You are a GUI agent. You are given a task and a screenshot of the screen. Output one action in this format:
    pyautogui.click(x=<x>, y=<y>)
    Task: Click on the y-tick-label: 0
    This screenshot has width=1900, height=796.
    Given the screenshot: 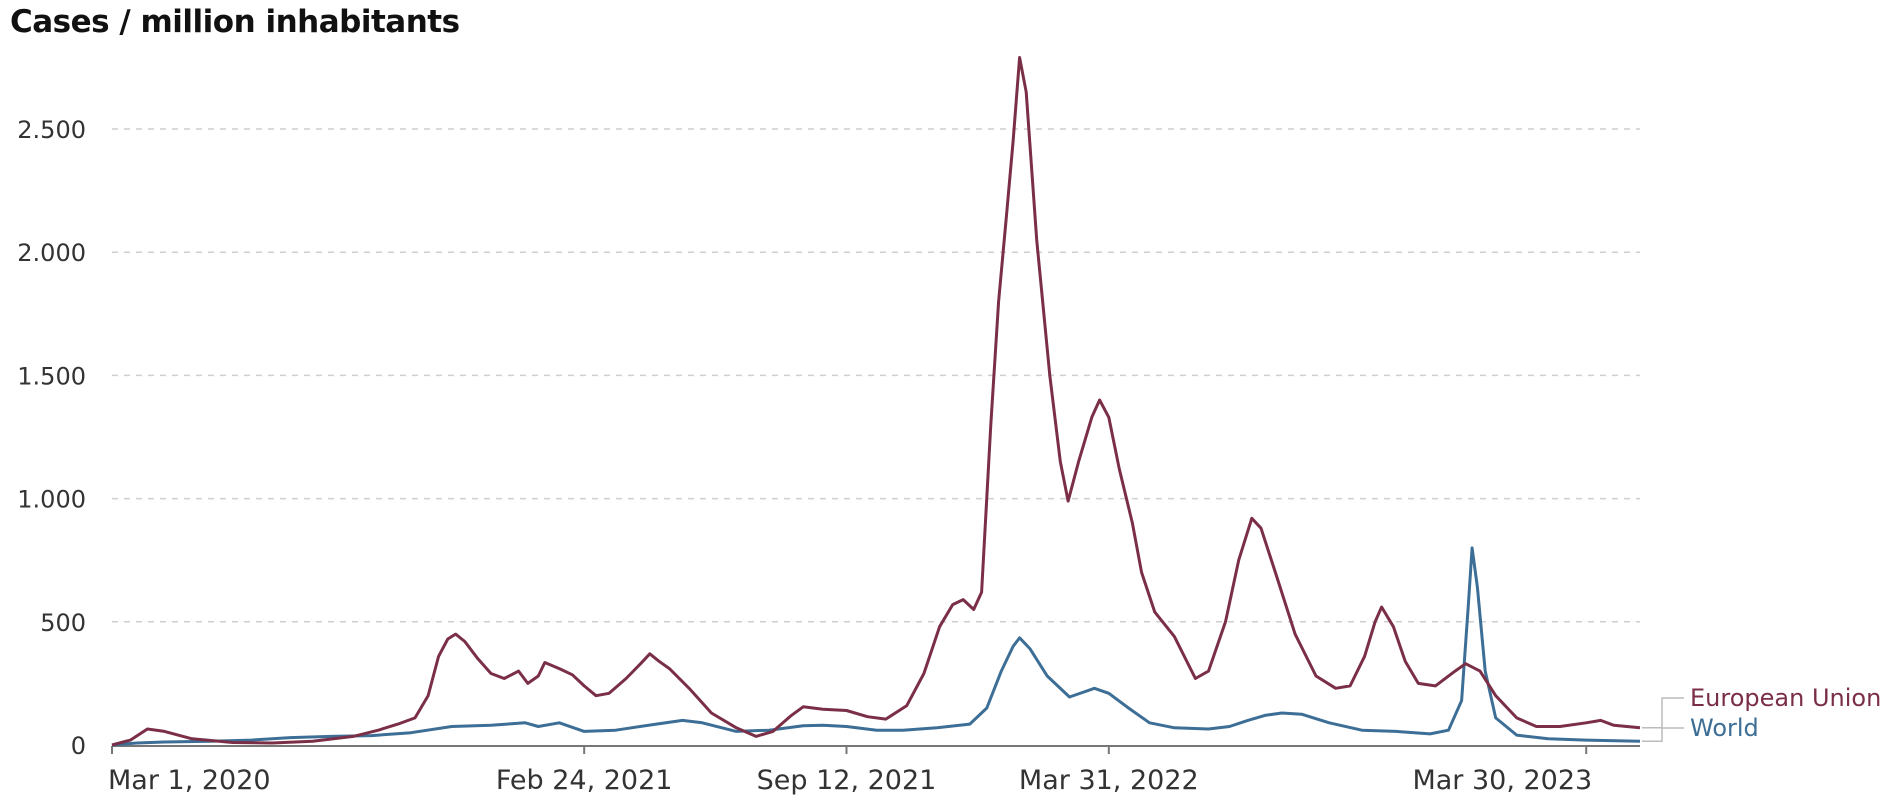 What is the action you would take?
    pyautogui.click(x=78, y=746)
    